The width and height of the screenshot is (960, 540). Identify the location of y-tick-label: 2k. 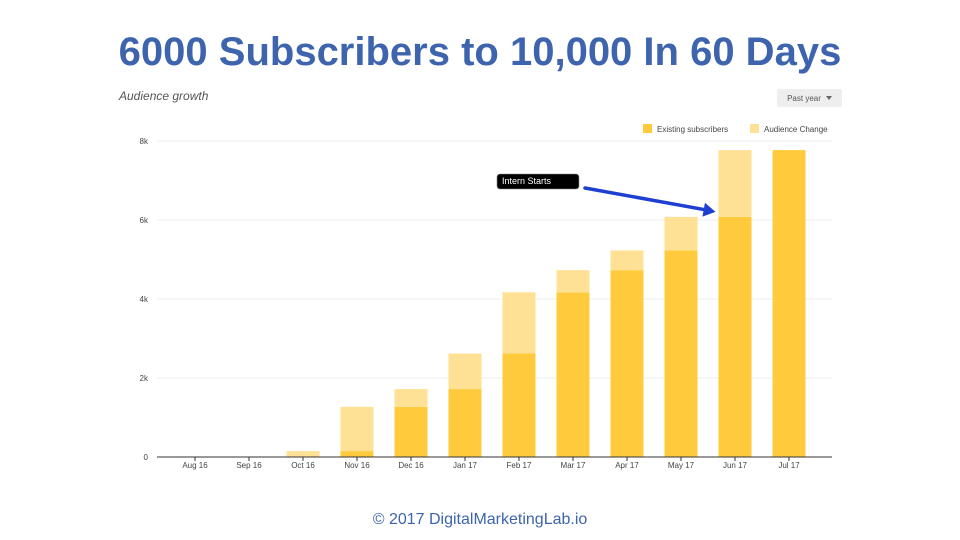
(144, 378).